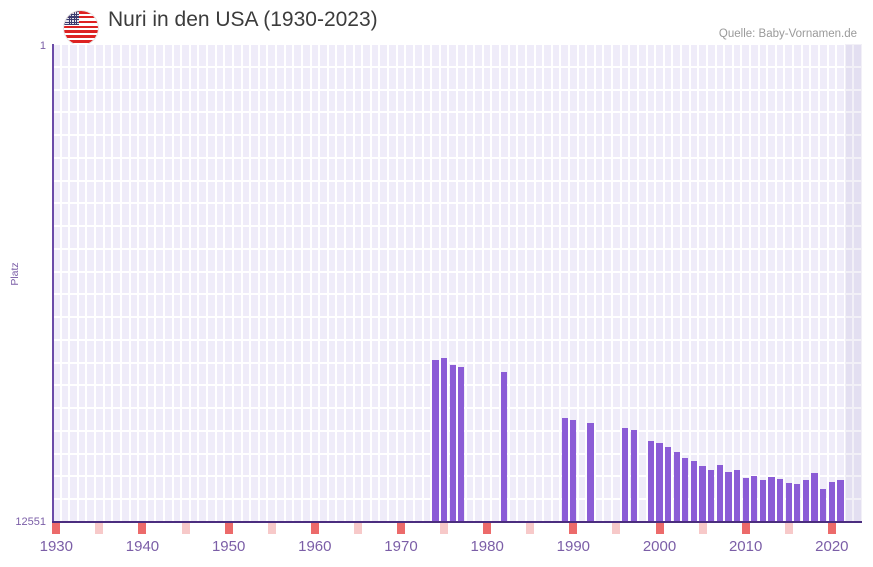  Describe the element at coordinates (42, 46) in the screenshot. I see `y-axis-top-label: 1` at that location.